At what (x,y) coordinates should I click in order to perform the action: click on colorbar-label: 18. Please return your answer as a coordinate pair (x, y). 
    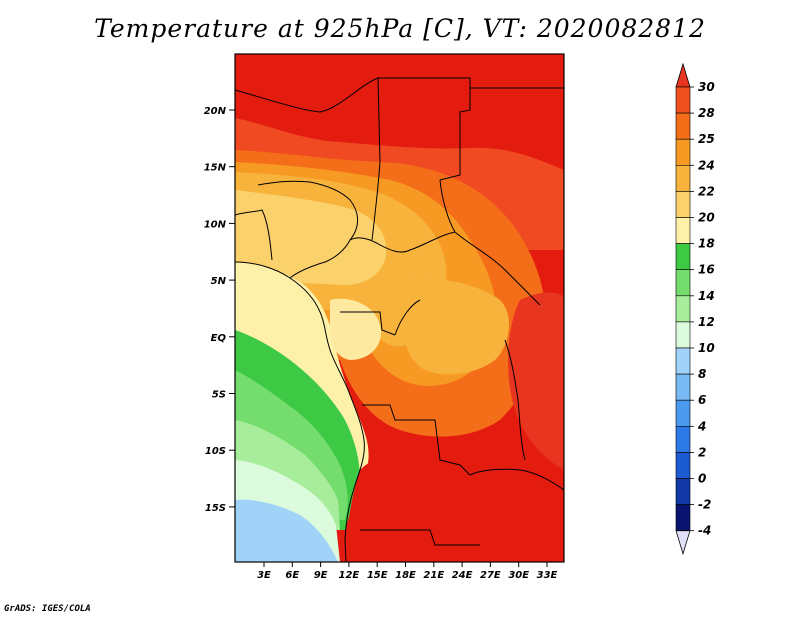
    Looking at the image, I should click on (706, 244).